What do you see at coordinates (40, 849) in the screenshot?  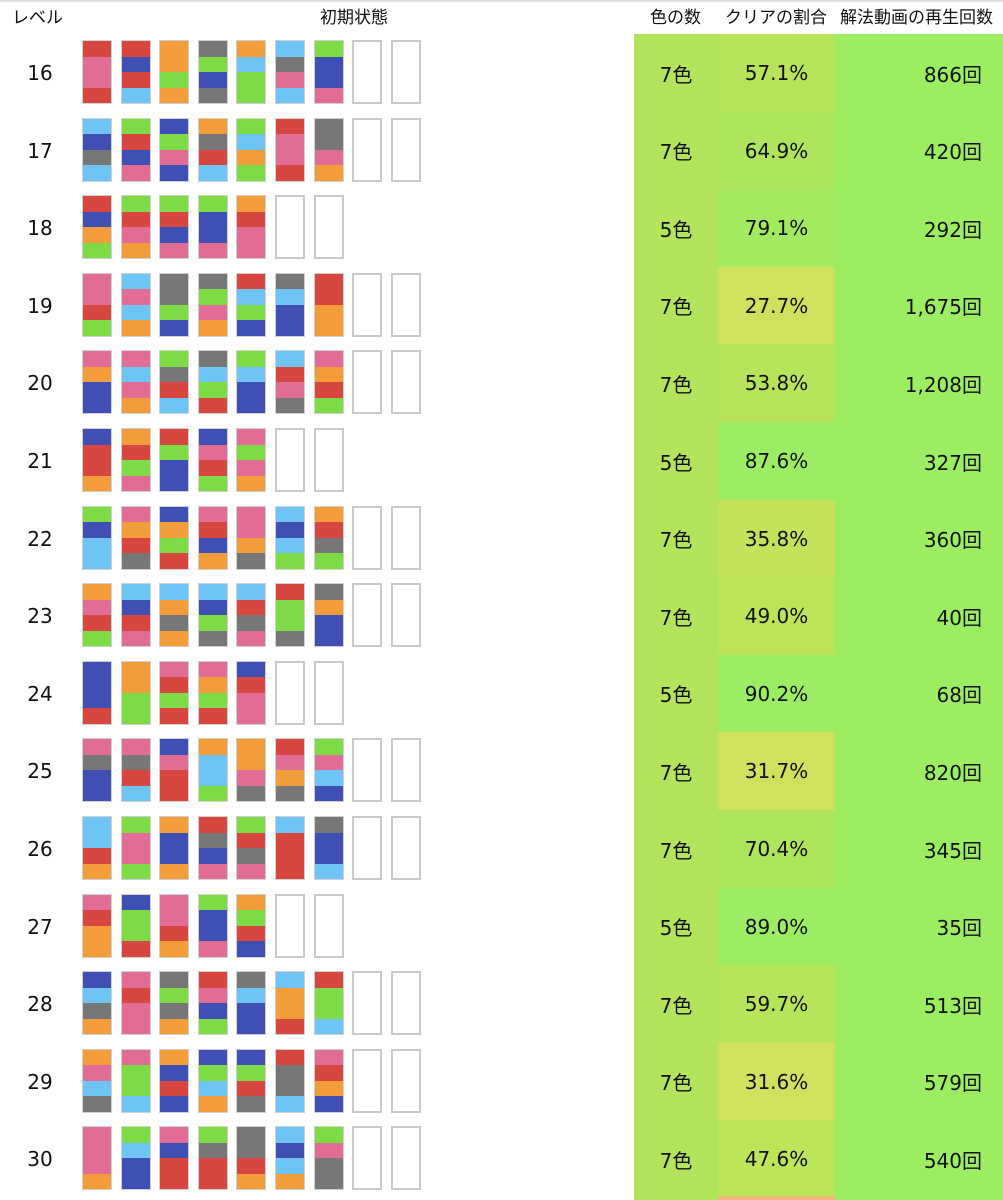 I see `level-number: 26` at bounding box center [40, 849].